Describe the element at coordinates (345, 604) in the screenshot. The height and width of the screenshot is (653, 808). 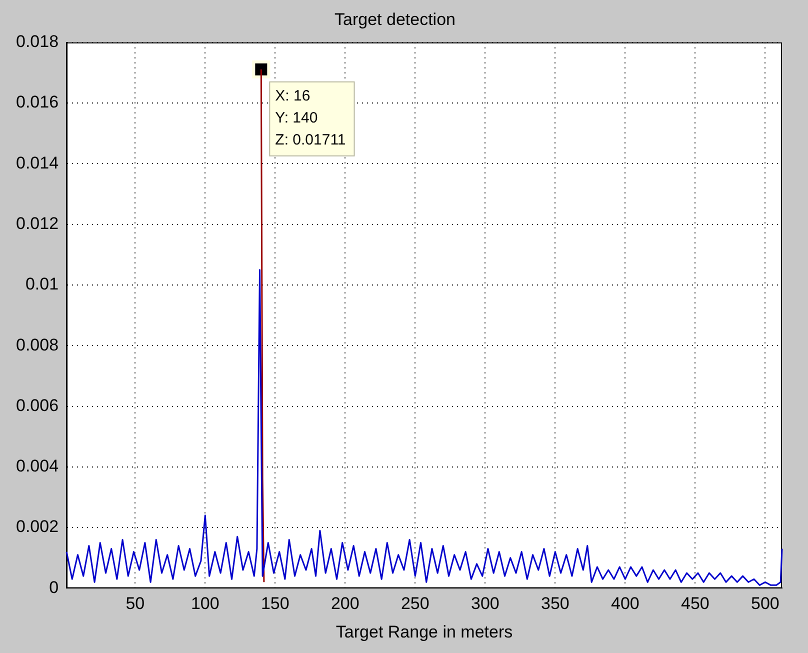
I see `x-tick-label: 200` at that location.